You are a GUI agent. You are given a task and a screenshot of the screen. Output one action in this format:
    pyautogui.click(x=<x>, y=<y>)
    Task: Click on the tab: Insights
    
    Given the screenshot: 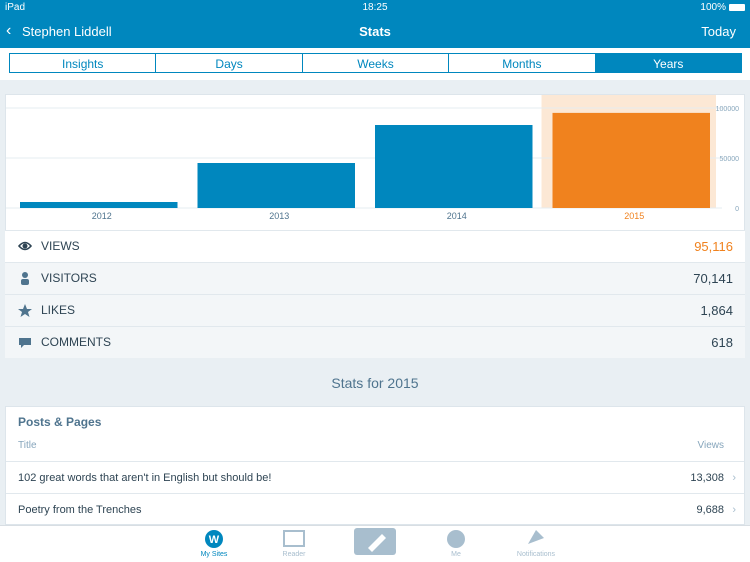 What is the action you would take?
    pyautogui.click(x=83, y=63)
    